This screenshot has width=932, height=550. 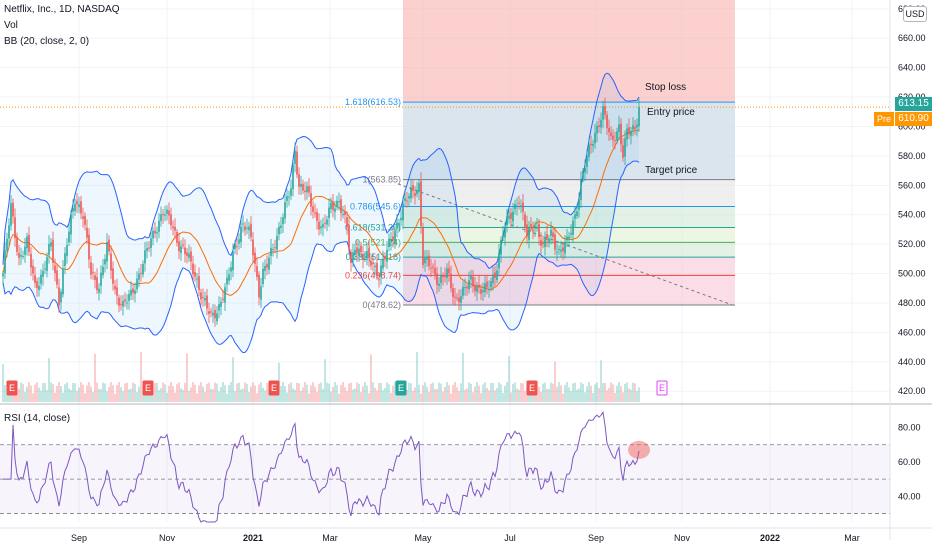 I want to click on rsi-line, so click(x=321, y=466).